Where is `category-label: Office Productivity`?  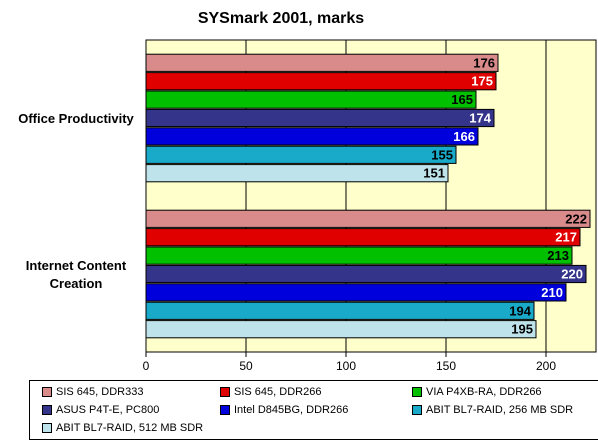
category-label: Office Productivity is located at coordinates (76, 118).